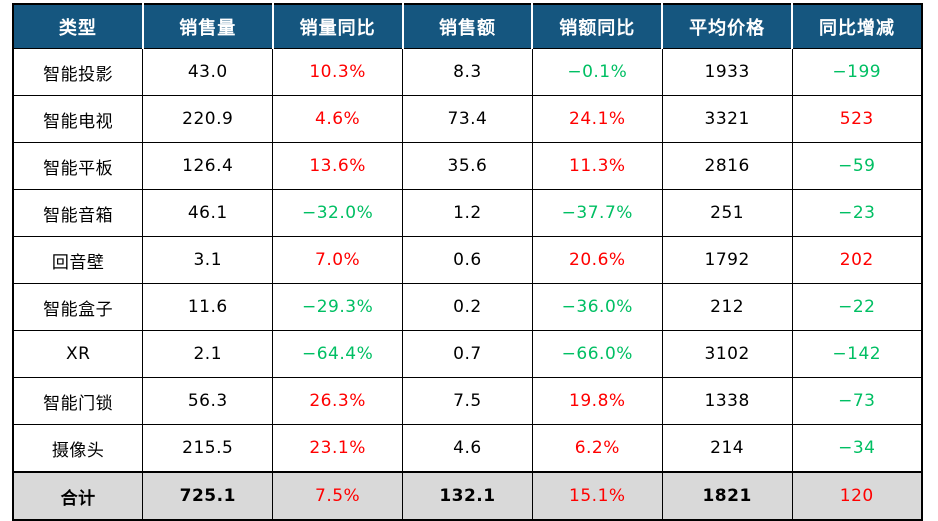 The width and height of the screenshot is (938, 521). Describe the element at coordinates (208, 72) in the screenshot. I see `cell: 43.0` at that location.